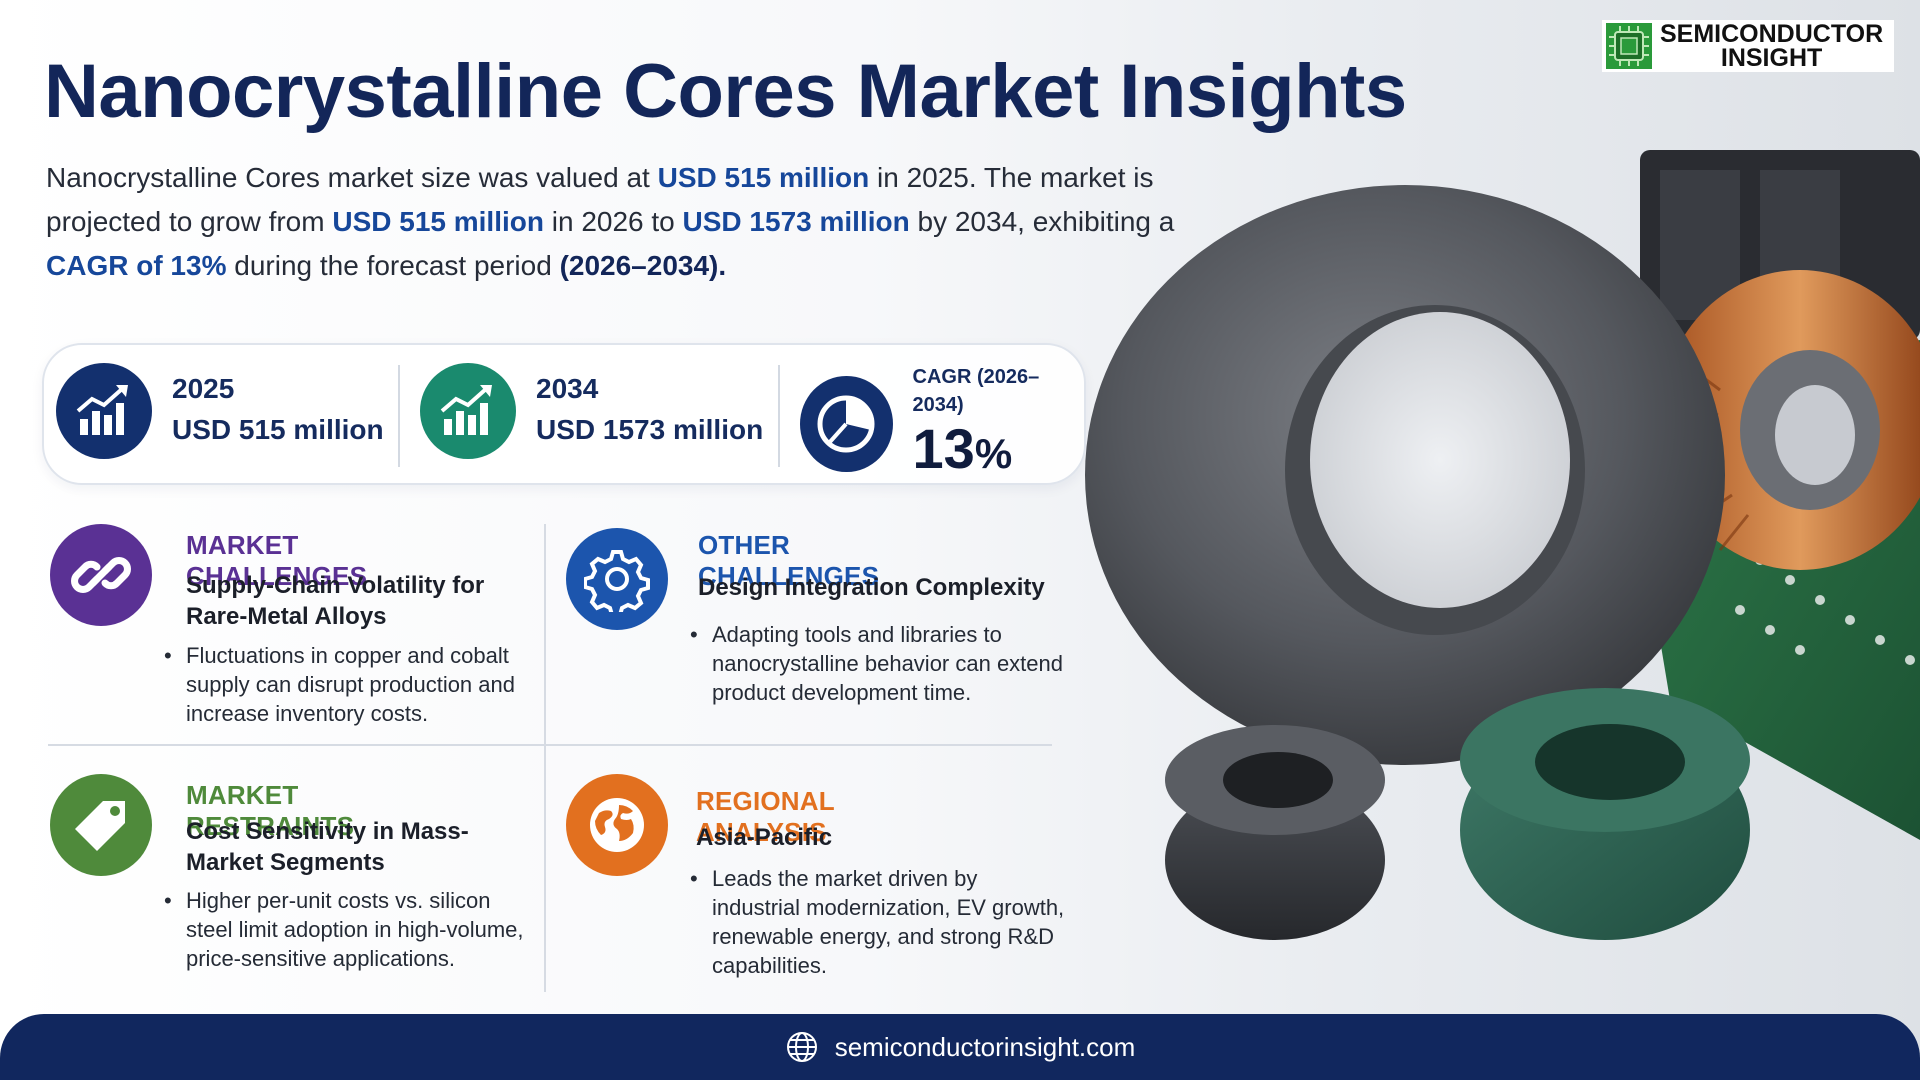 This screenshot has width=1920, height=1080. I want to click on intro-cagr: CAGR of 13%, so click(136, 265).